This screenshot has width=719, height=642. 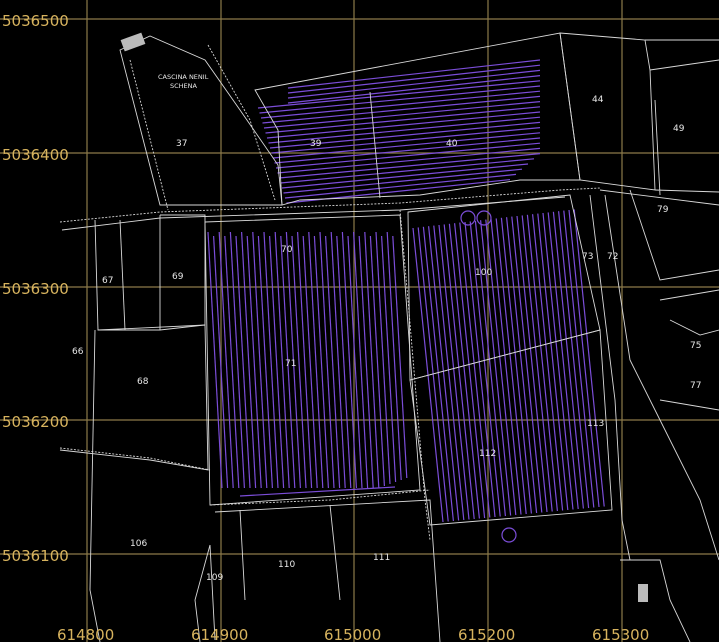 What do you see at coordinates (35, 422) in the screenshot?
I see `northing-label-5036200: 5036200` at bounding box center [35, 422].